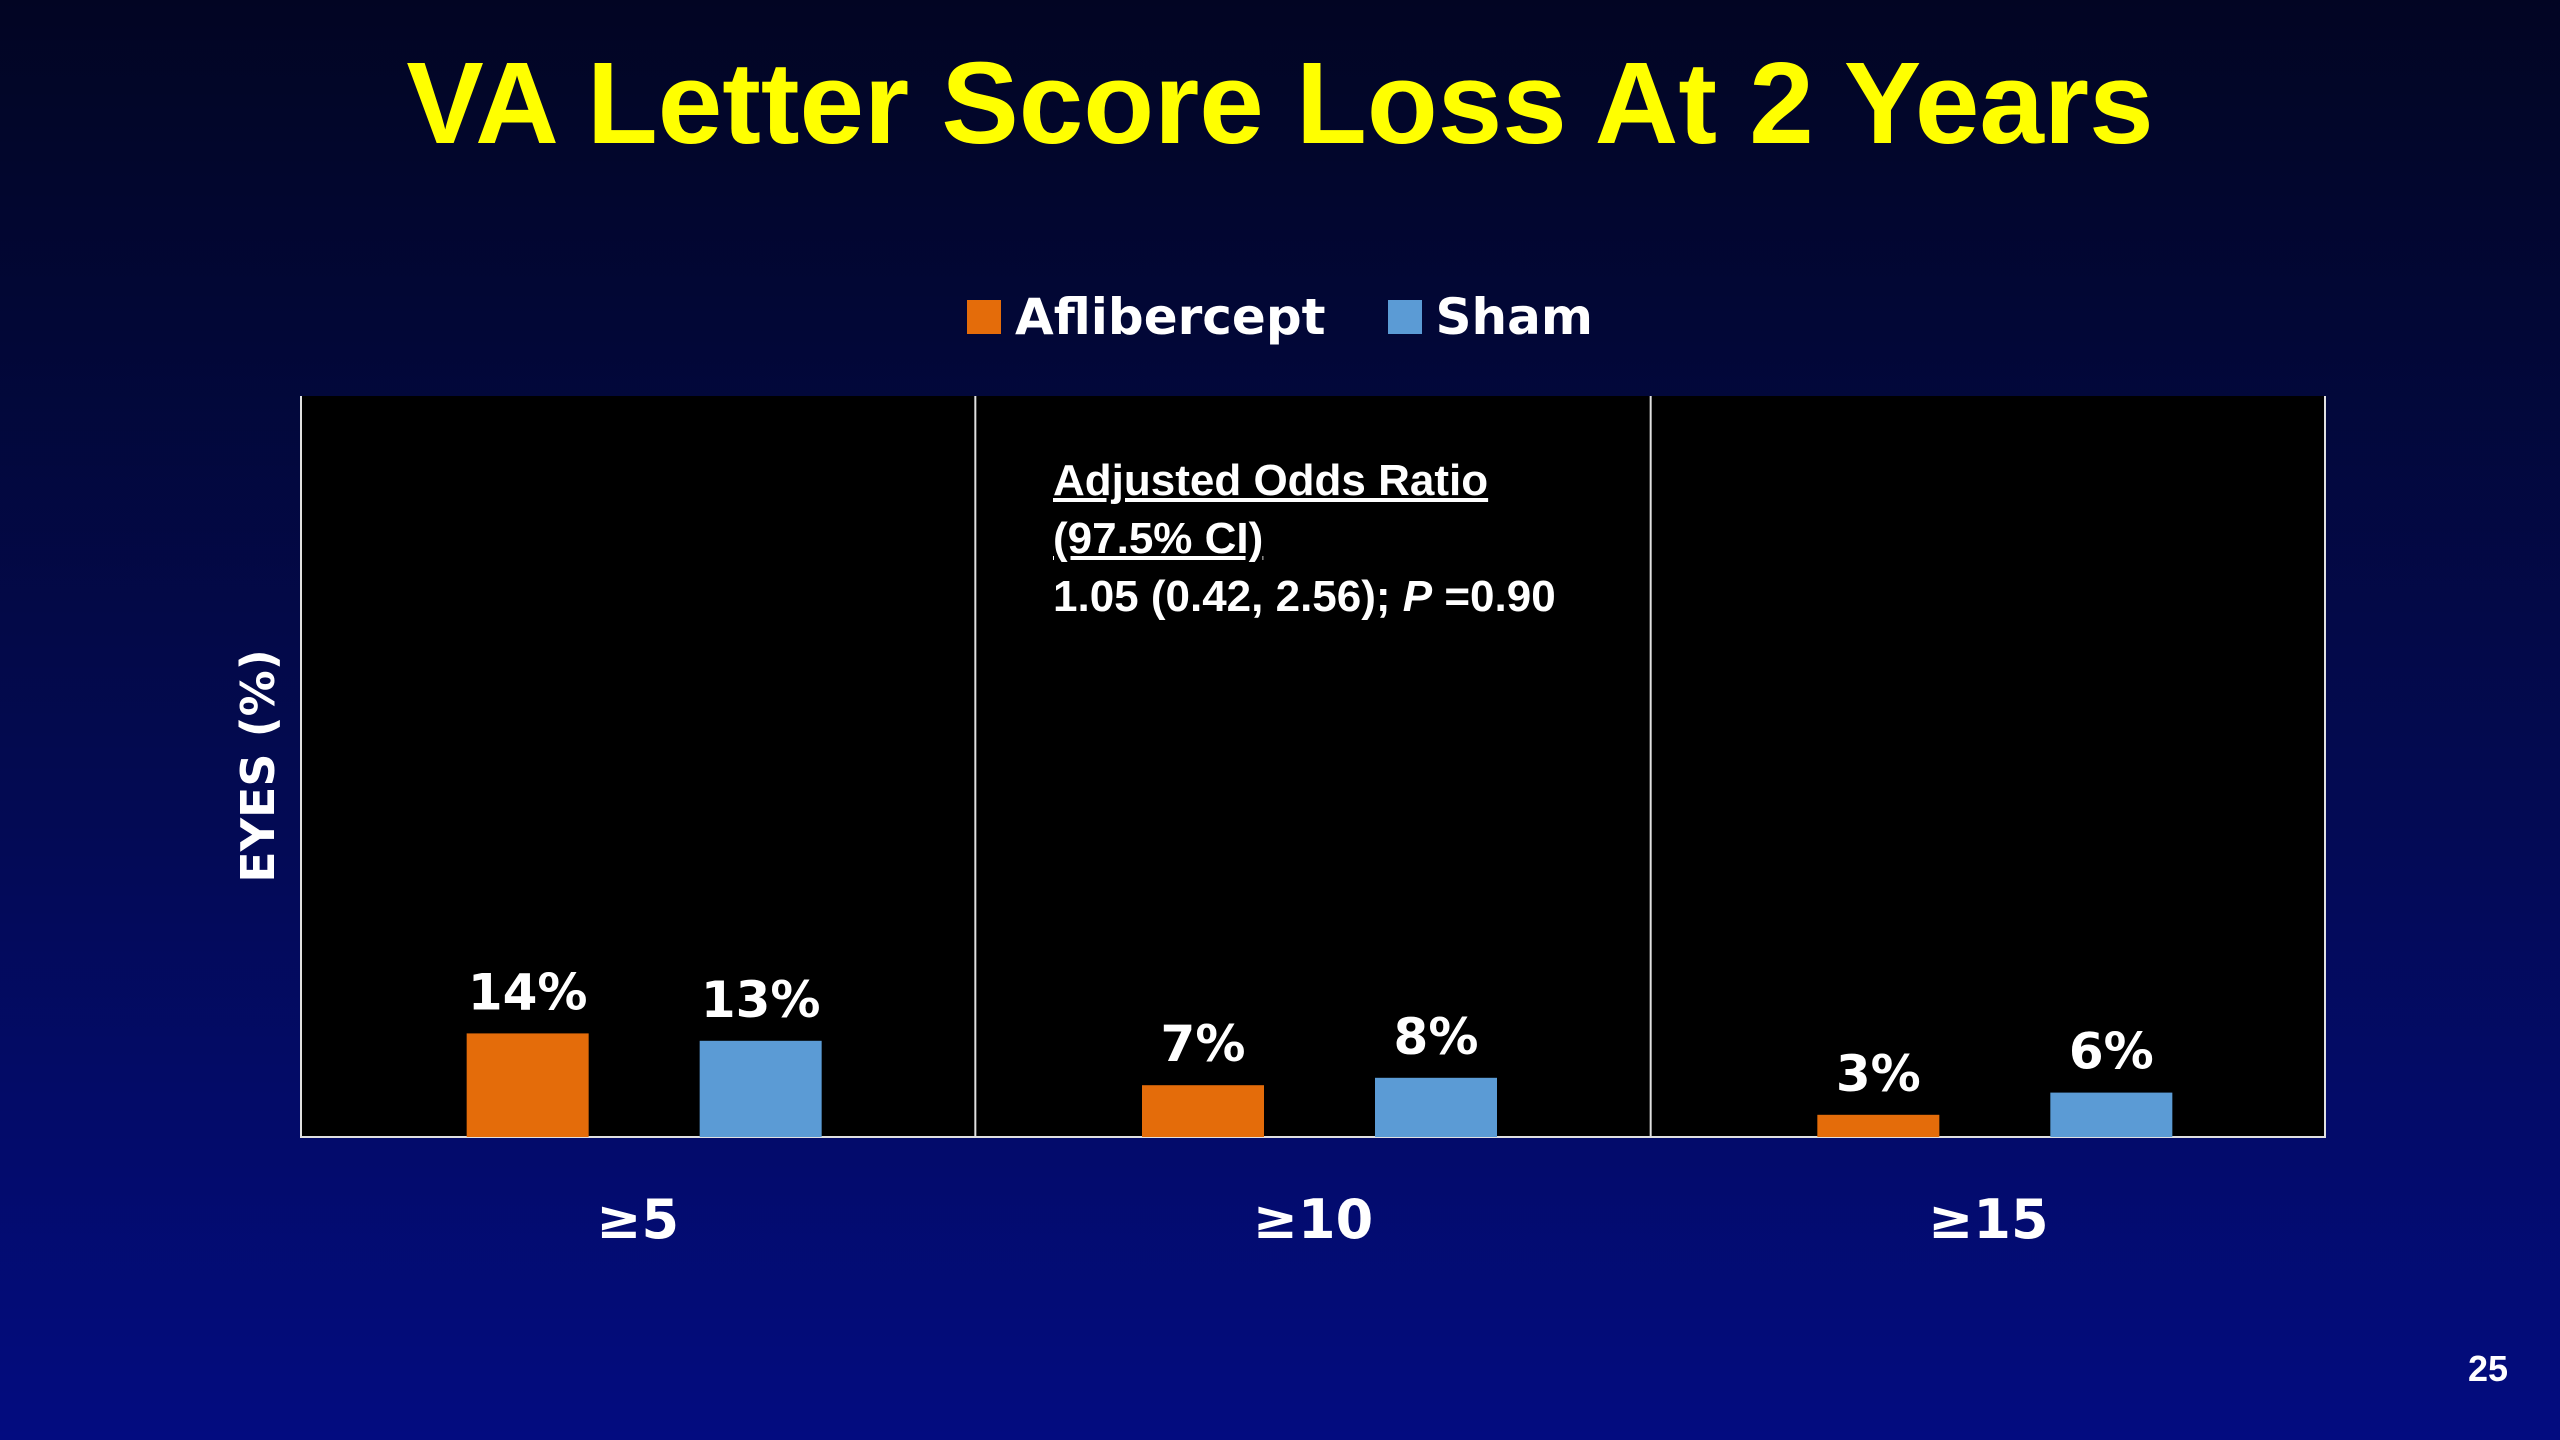  What do you see at coordinates (1404, 317) in the screenshot?
I see `legend-swatch-sham` at bounding box center [1404, 317].